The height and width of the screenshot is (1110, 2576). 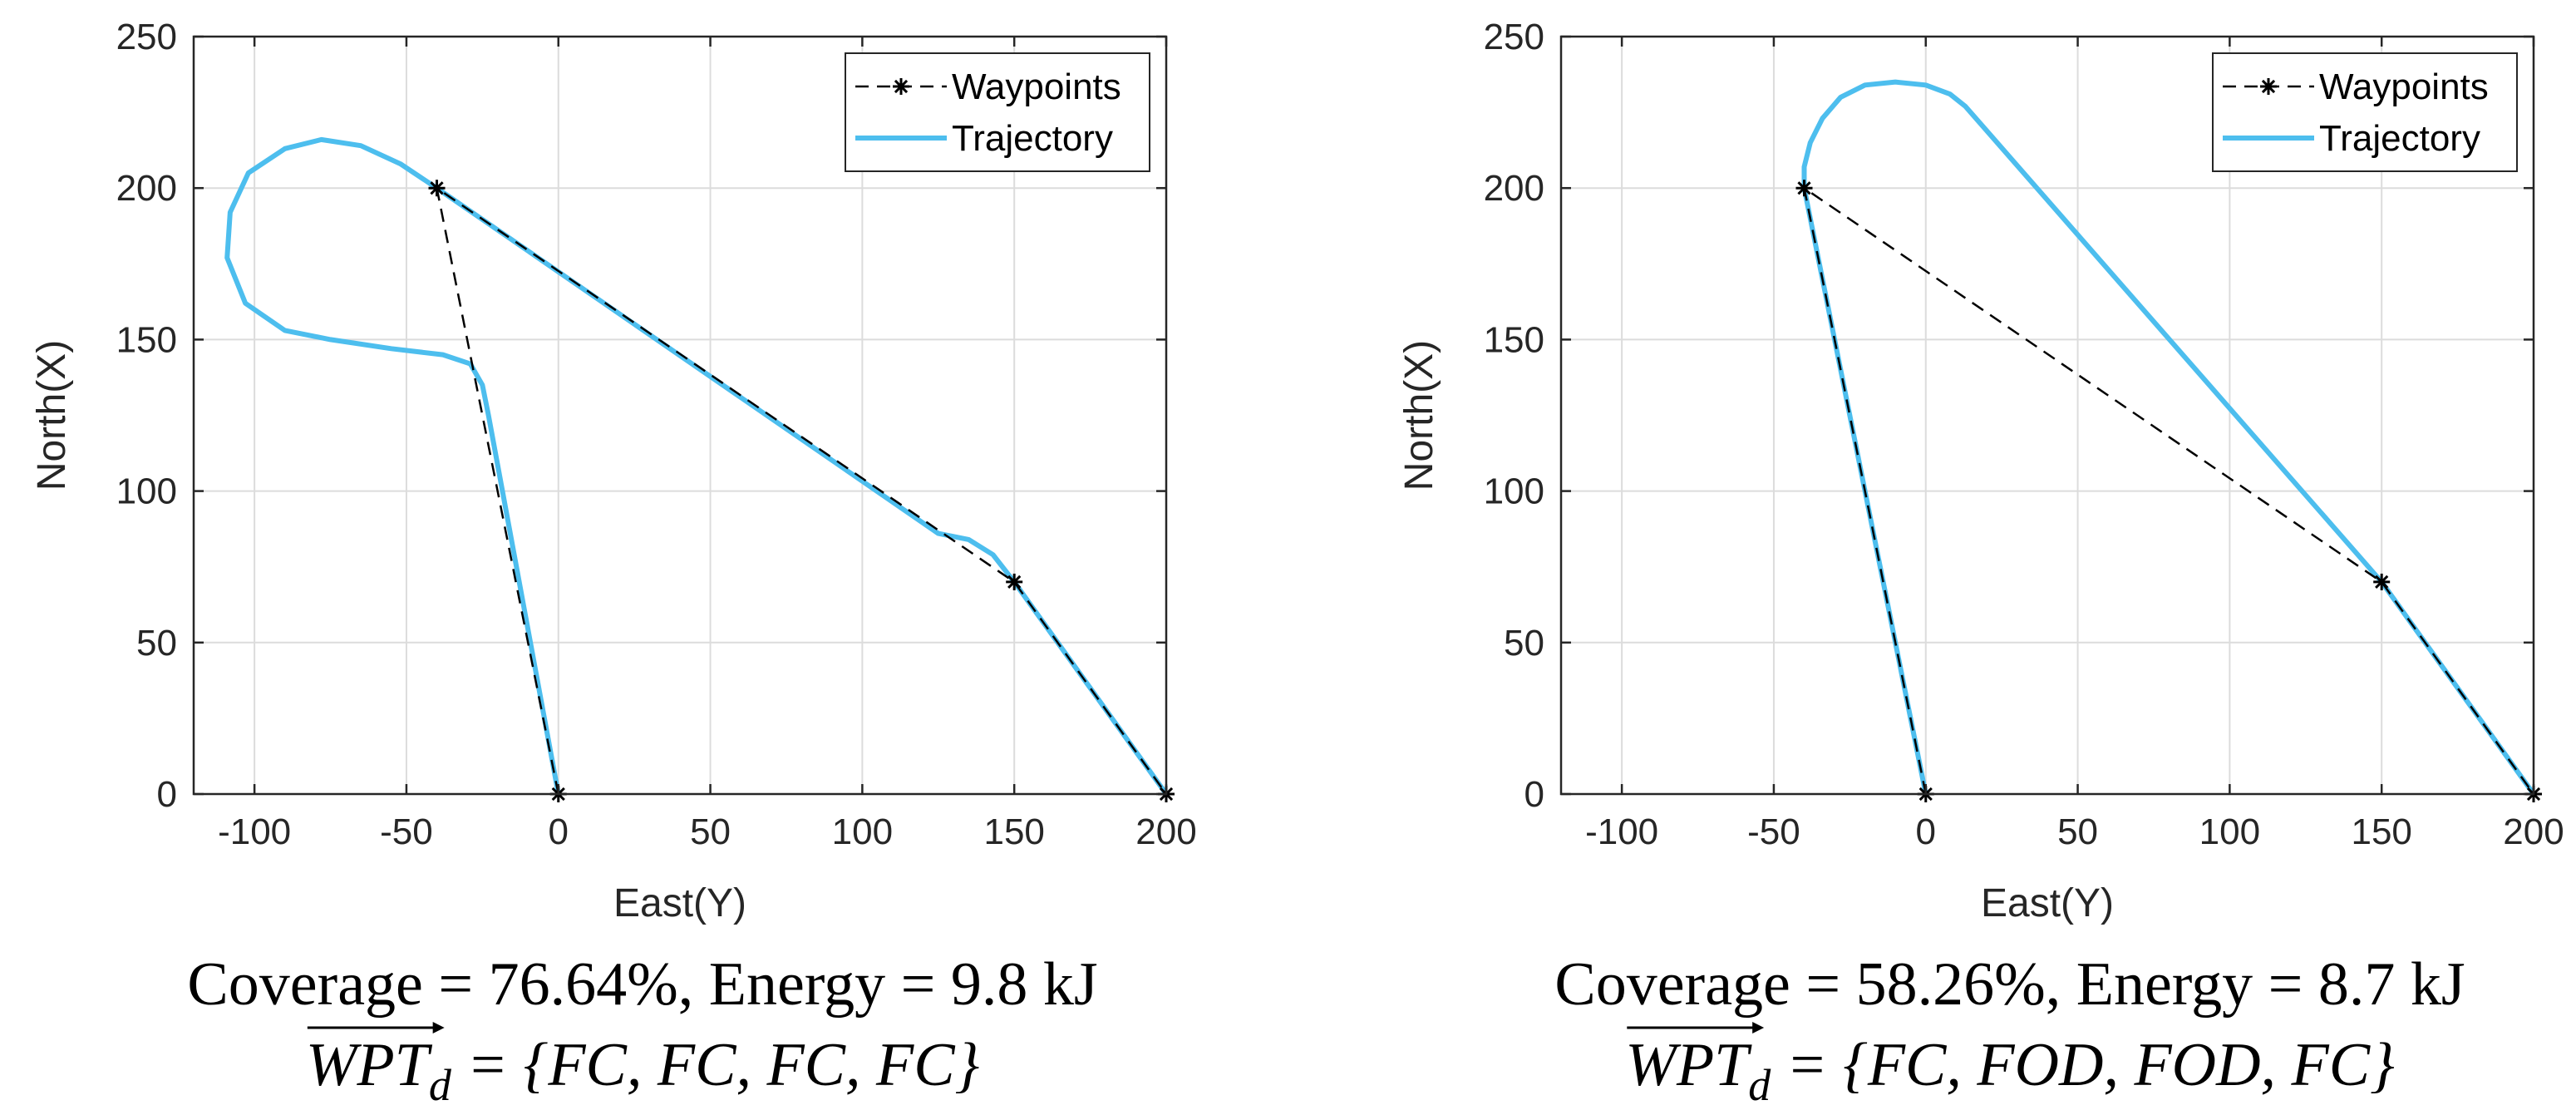 I want to click on caption-waypoint-types: WPTd = {FC, FC, FC, FC}, so click(x=642, y=1070).